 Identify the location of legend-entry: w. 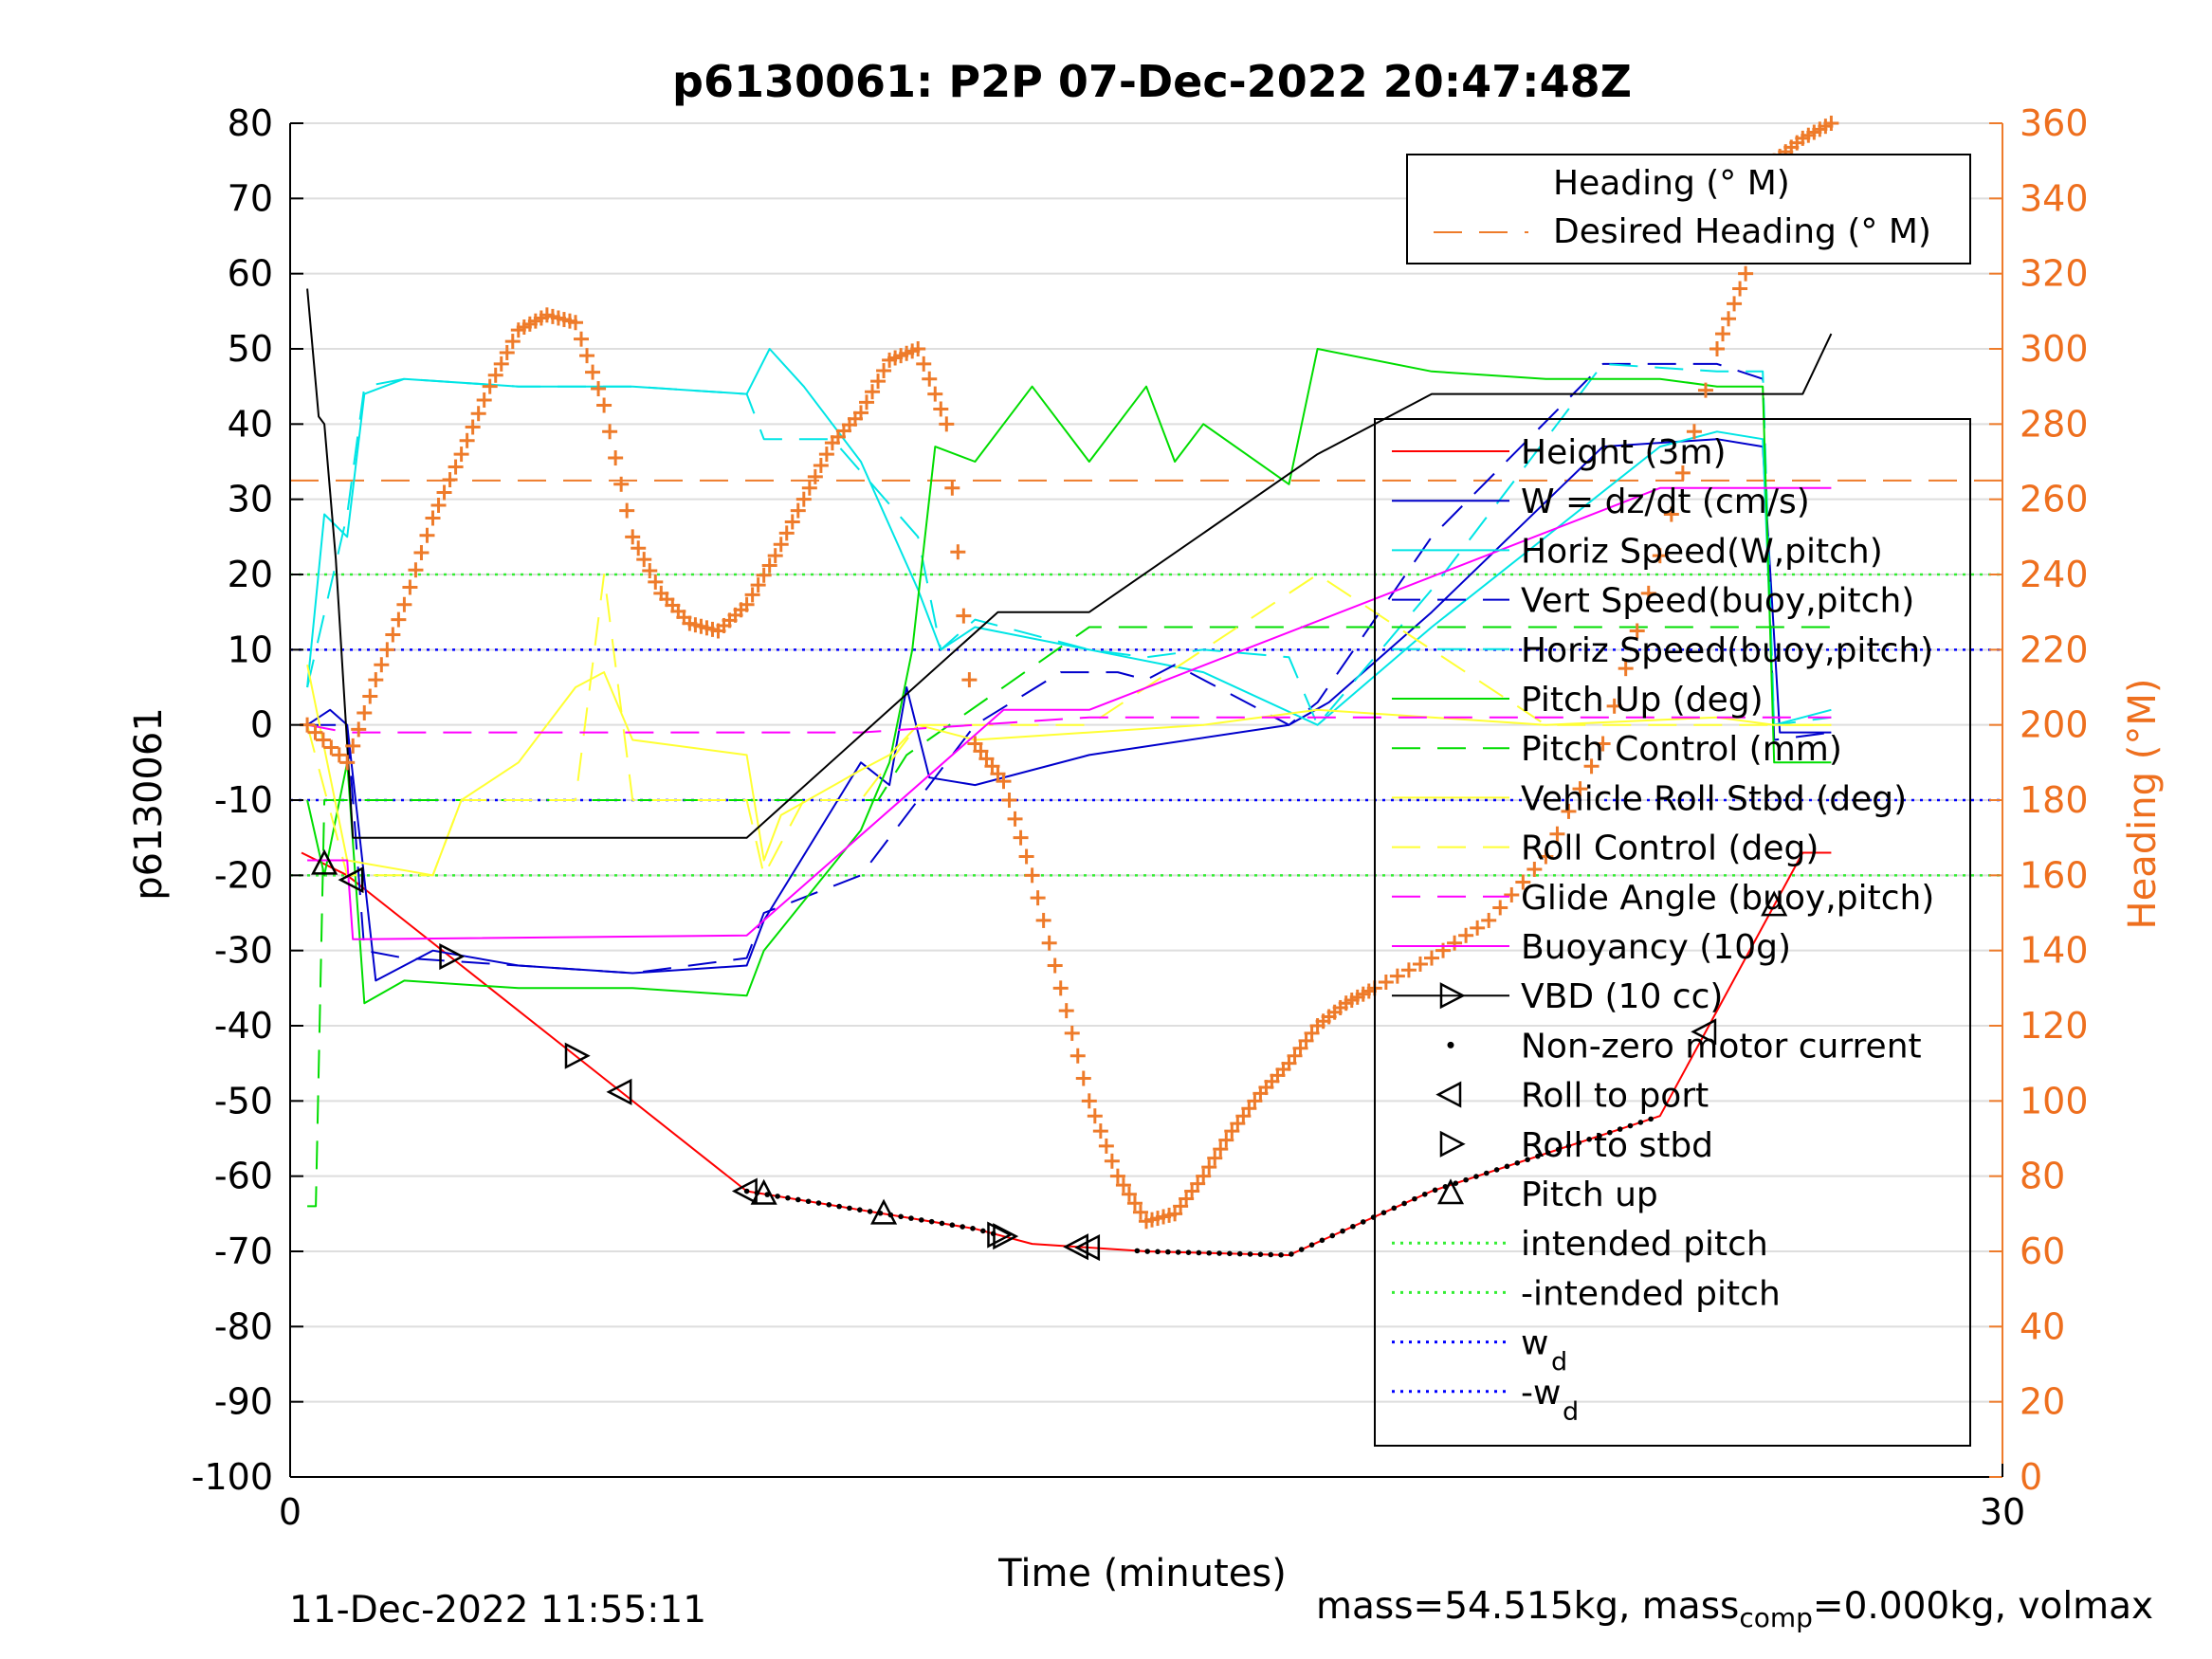
(1534, 1343).